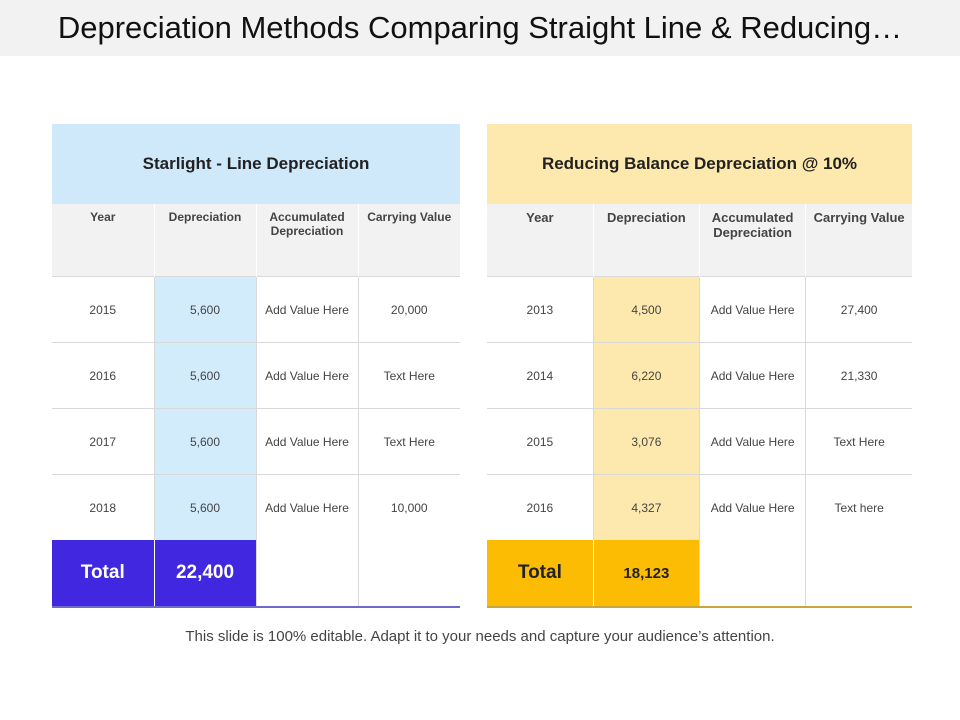  Describe the element at coordinates (408, 507) in the screenshot. I see `carrying-cell: 10,000` at that location.